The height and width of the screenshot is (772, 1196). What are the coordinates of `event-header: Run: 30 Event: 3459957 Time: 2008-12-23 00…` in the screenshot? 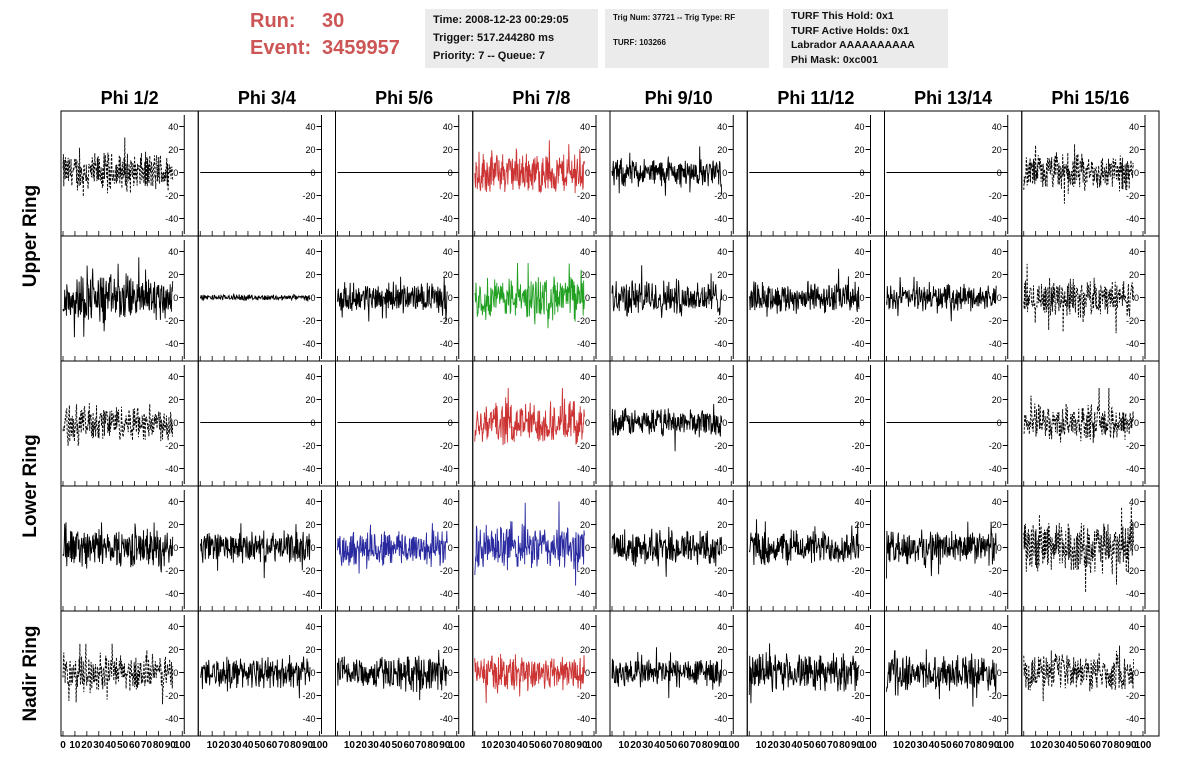 It's located at (598, 45).